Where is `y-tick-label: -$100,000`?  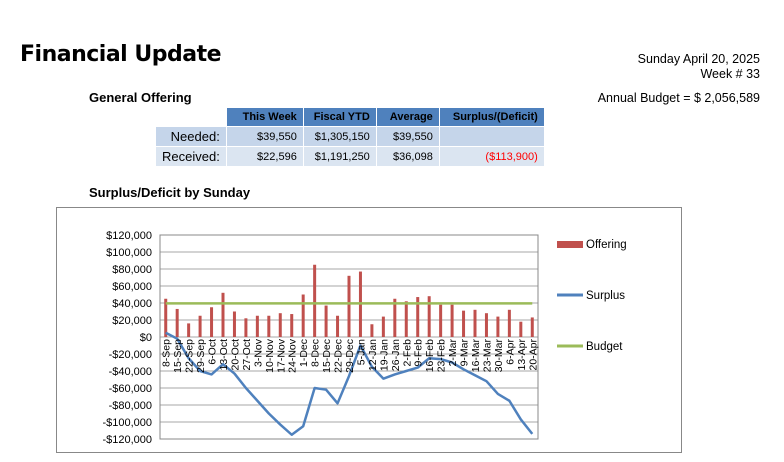
y-tick-label: -$100,000 is located at coordinates (127, 423).